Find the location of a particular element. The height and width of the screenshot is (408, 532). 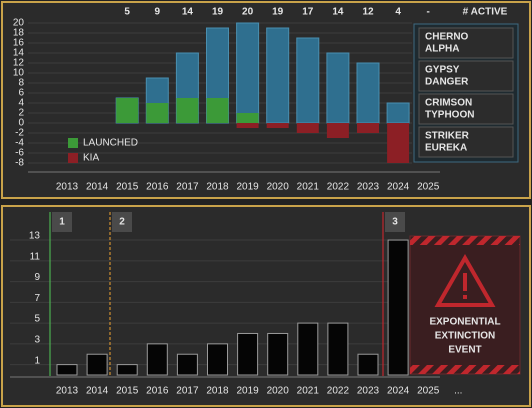

y-tick-label: -6 is located at coordinates (19, 153).